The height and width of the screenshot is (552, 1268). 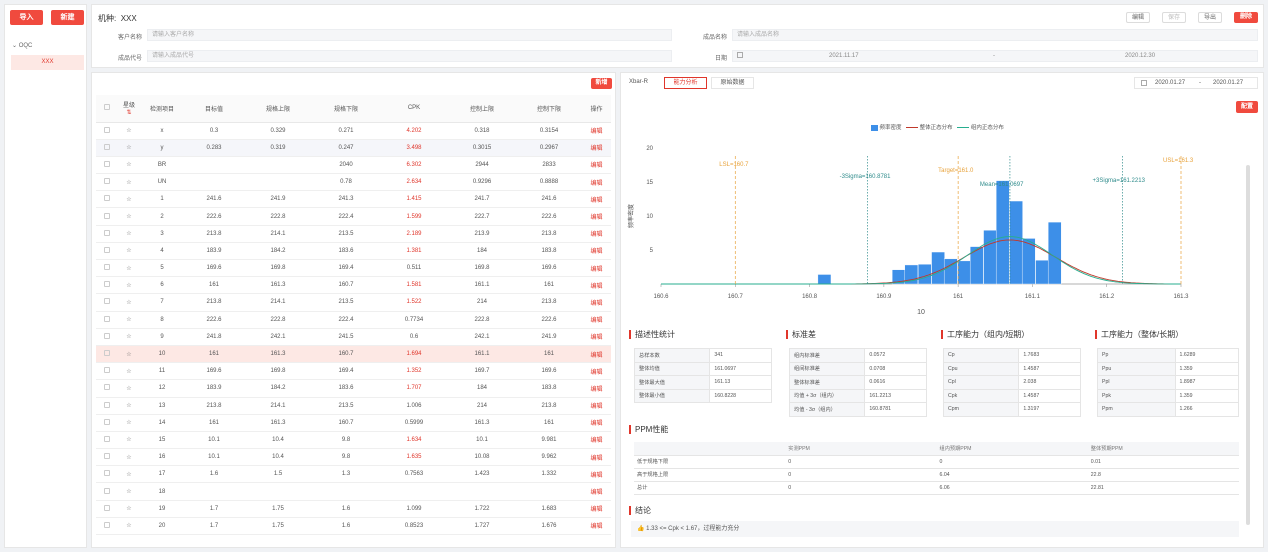 I want to click on table-row: ☆ 2 222.6 222.8 222.4 1.599 222.7 222.6 编辑, so click(x=353, y=216).